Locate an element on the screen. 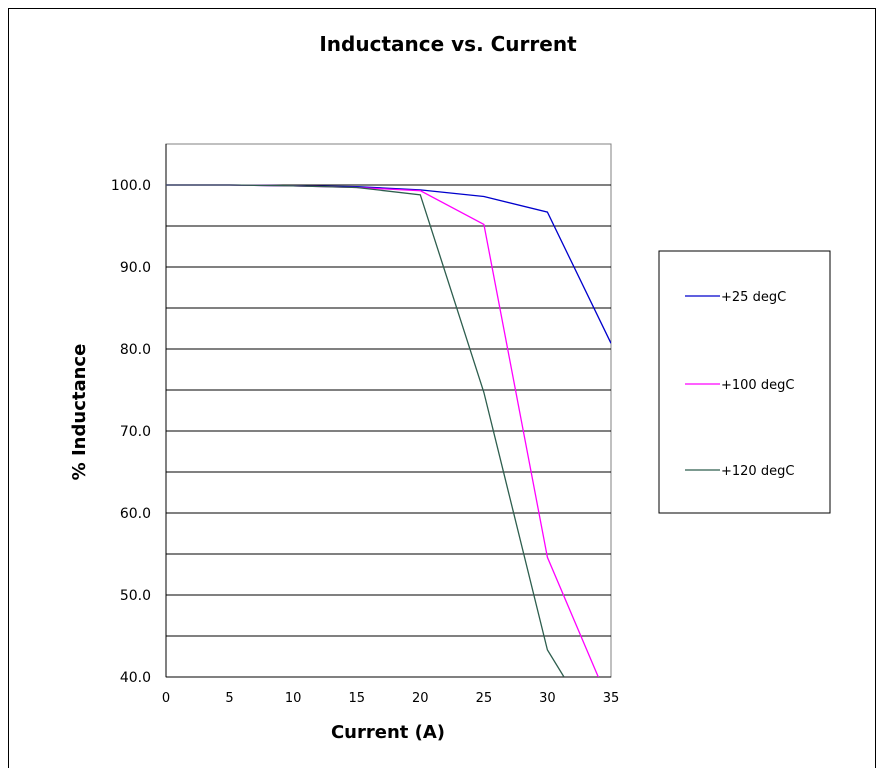 This screenshot has height=768, width=877. x-tick-label: 10 is located at coordinates (293, 698).